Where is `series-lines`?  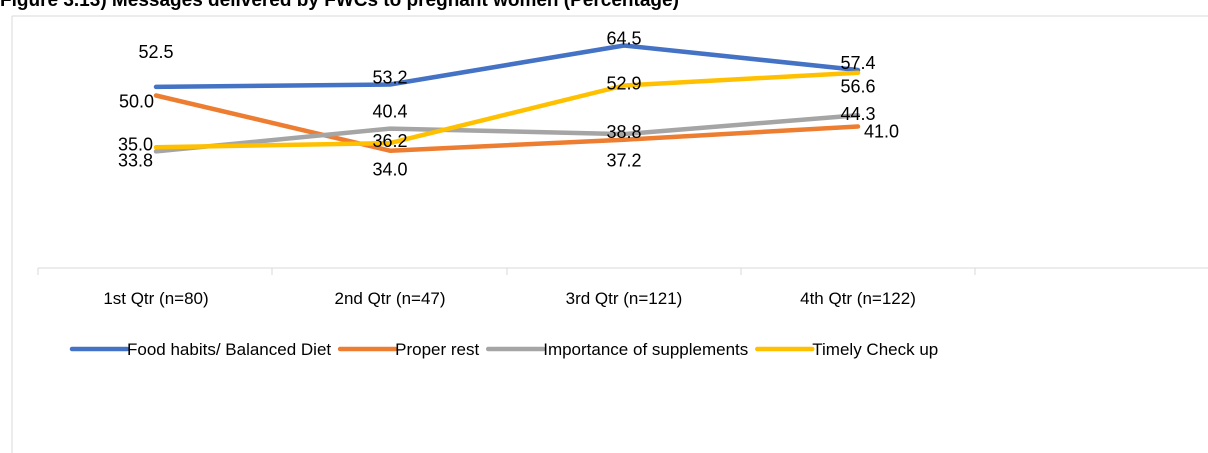
series-lines is located at coordinates (507, 98).